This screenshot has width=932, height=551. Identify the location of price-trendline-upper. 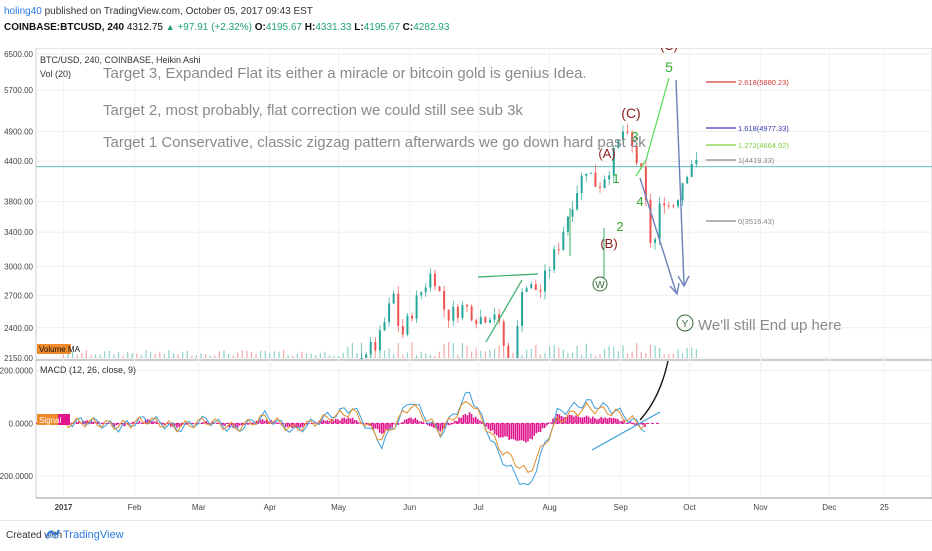
(508, 275).